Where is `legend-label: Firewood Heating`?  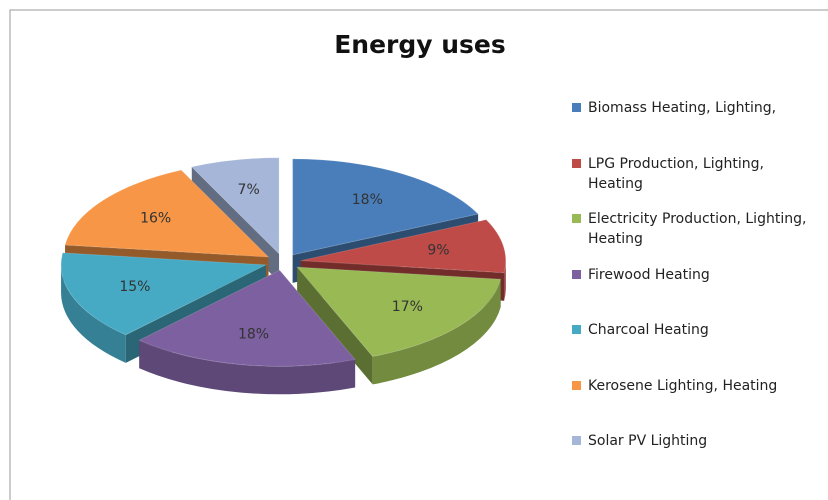 legend-label: Firewood Heating is located at coordinates (649, 274).